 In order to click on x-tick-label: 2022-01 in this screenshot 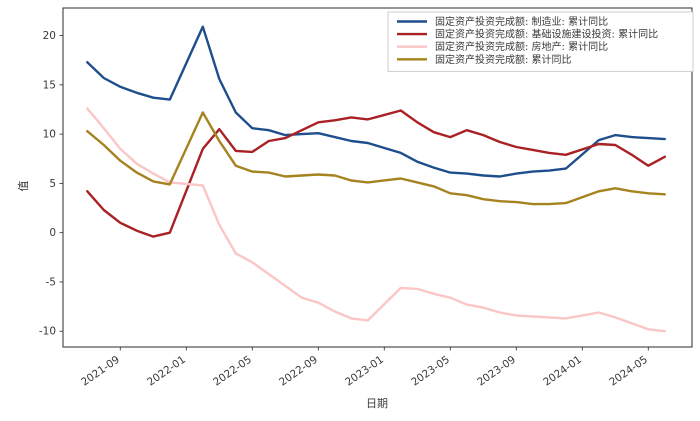, I will do `click(166, 371)`.